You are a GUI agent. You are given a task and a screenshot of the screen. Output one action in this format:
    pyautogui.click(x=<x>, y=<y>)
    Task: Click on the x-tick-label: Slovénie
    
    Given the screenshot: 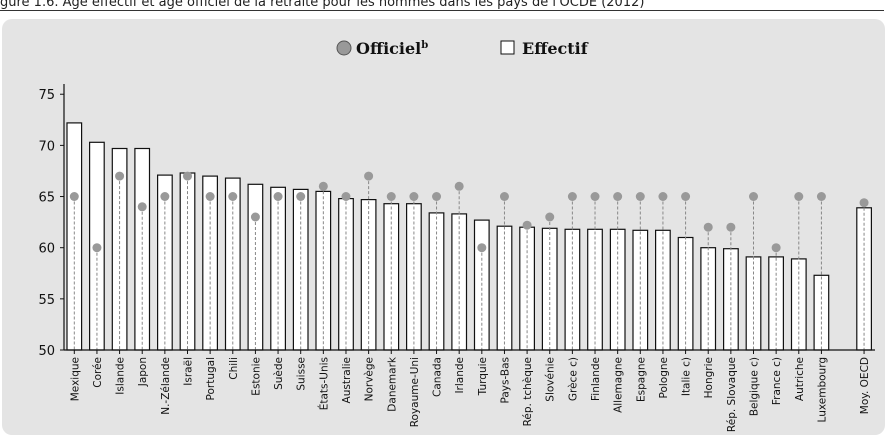 What is the action you would take?
    pyautogui.click(x=551, y=379)
    